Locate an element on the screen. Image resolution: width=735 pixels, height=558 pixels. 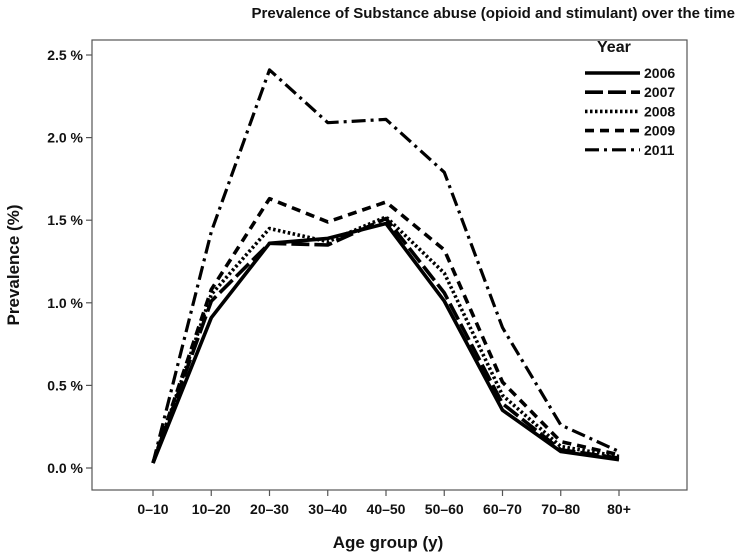
legend: Year 2006 2007 2008 2009 2011 is located at coordinates (630, 98).